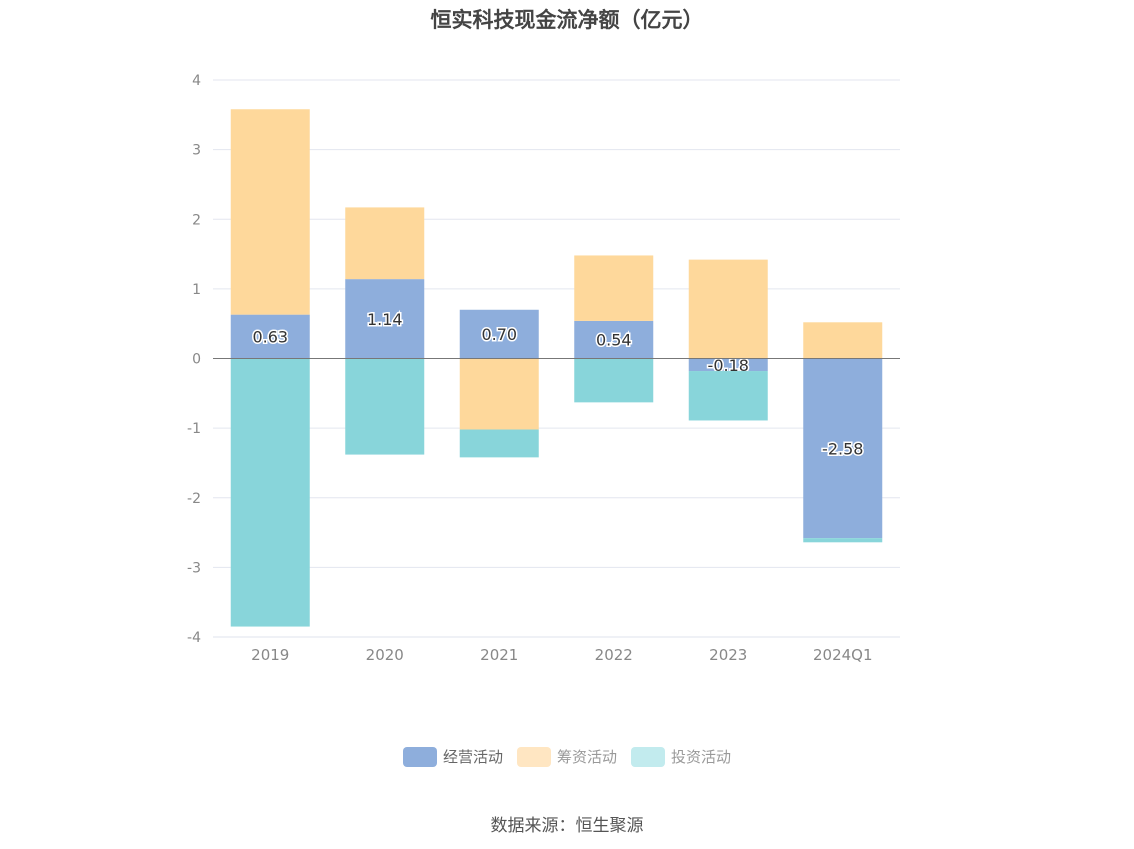  I want to click on y-tick-label: 2, so click(196, 220).